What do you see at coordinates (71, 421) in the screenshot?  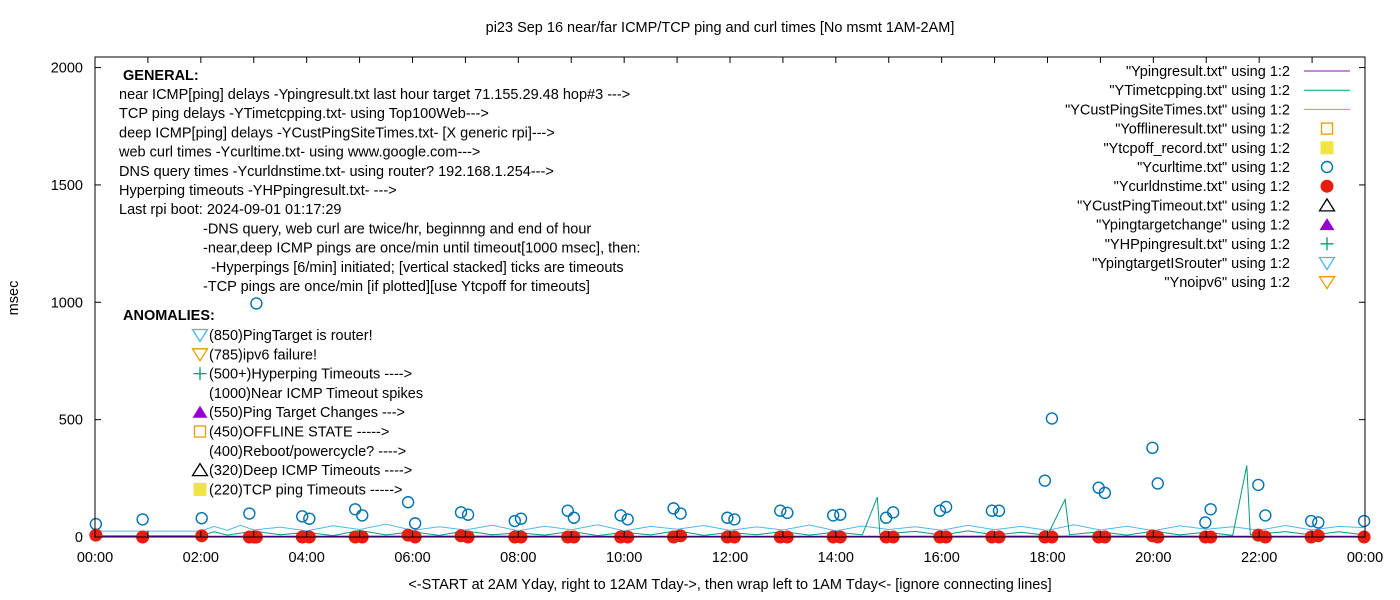 I see `y-tick-label: 500` at bounding box center [71, 421].